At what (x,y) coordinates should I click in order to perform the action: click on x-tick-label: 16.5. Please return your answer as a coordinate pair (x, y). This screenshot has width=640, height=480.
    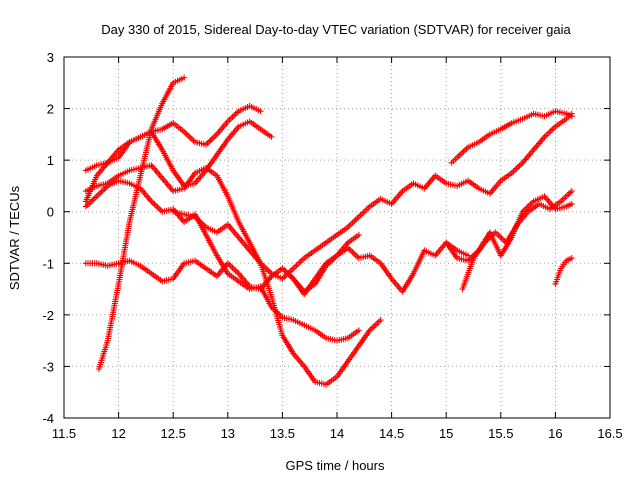
    Looking at the image, I should click on (609, 433).